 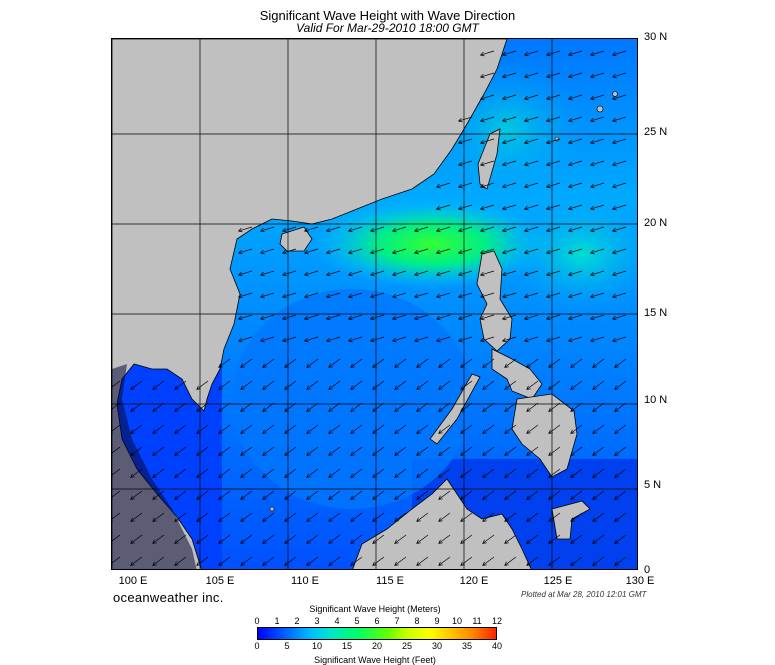 What do you see at coordinates (656, 313) in the screenshot?
I see `lat-label-15n: 15 N` at bounding box center [656, 313].